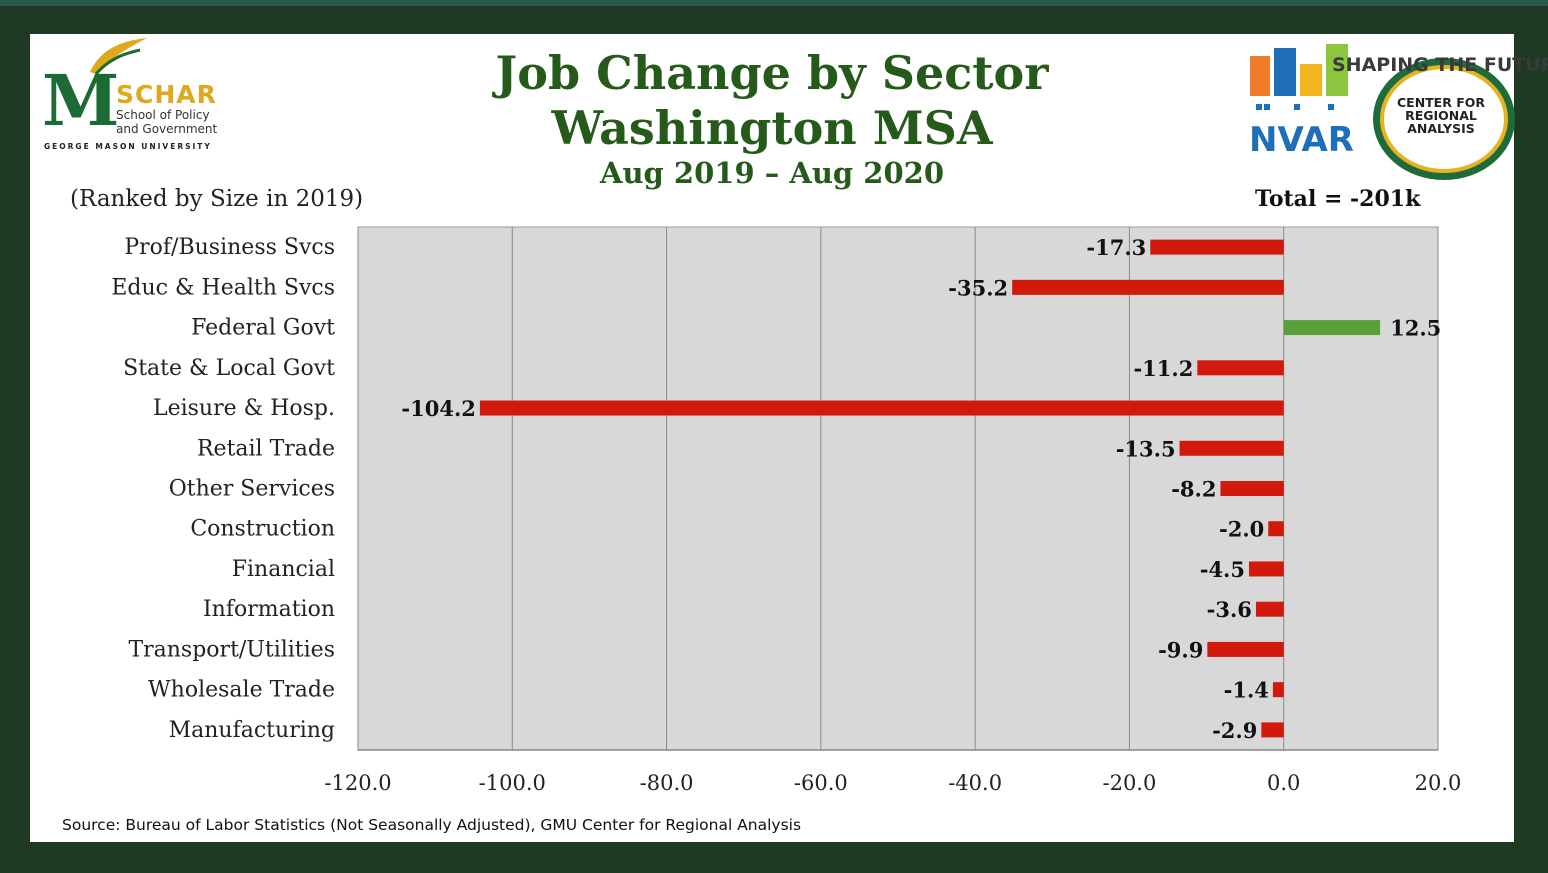  Describe the element at coordinates (1116, 247) in the screenshot. I see `data-label: -17.3` at that location.